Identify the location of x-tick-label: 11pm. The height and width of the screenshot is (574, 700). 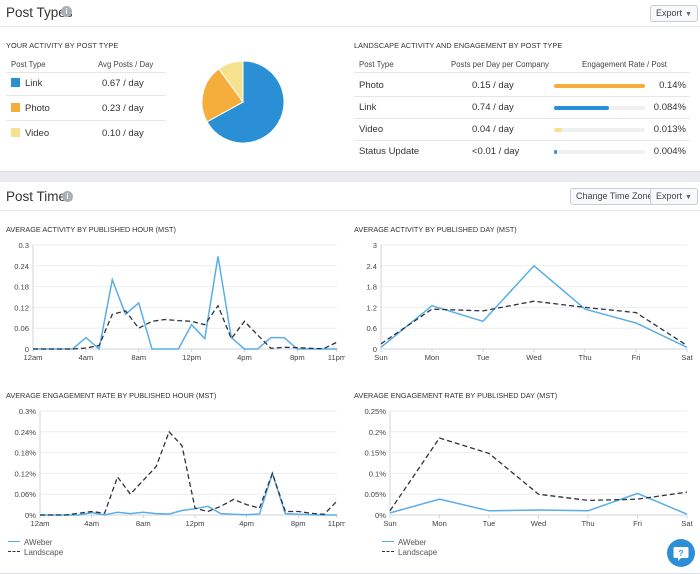
(336, 357).